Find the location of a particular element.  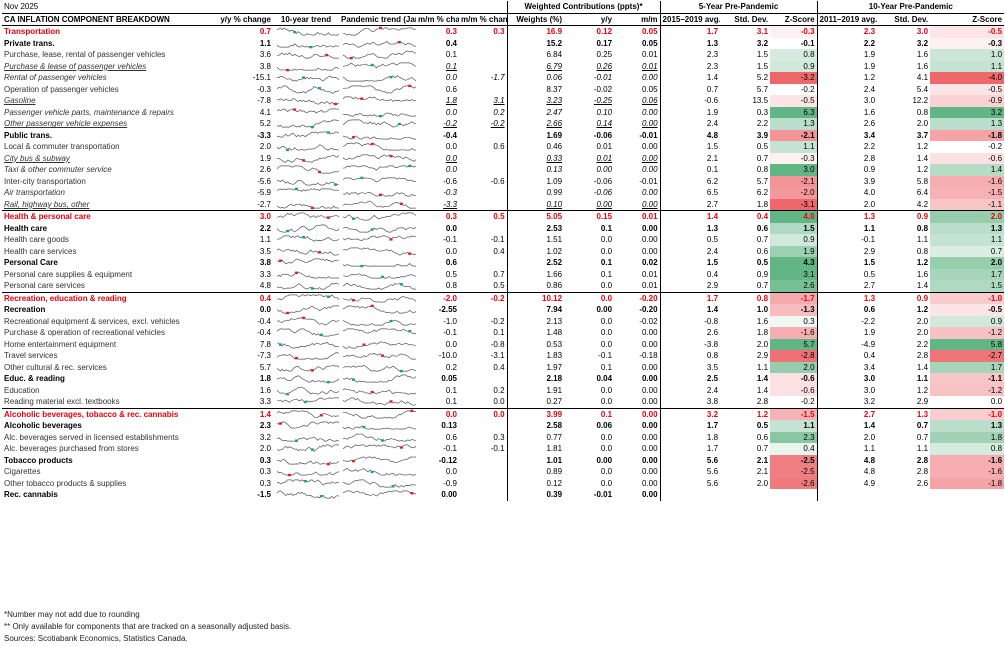

cell-ten-z: -0.2 is located at coordinates (995, 147).